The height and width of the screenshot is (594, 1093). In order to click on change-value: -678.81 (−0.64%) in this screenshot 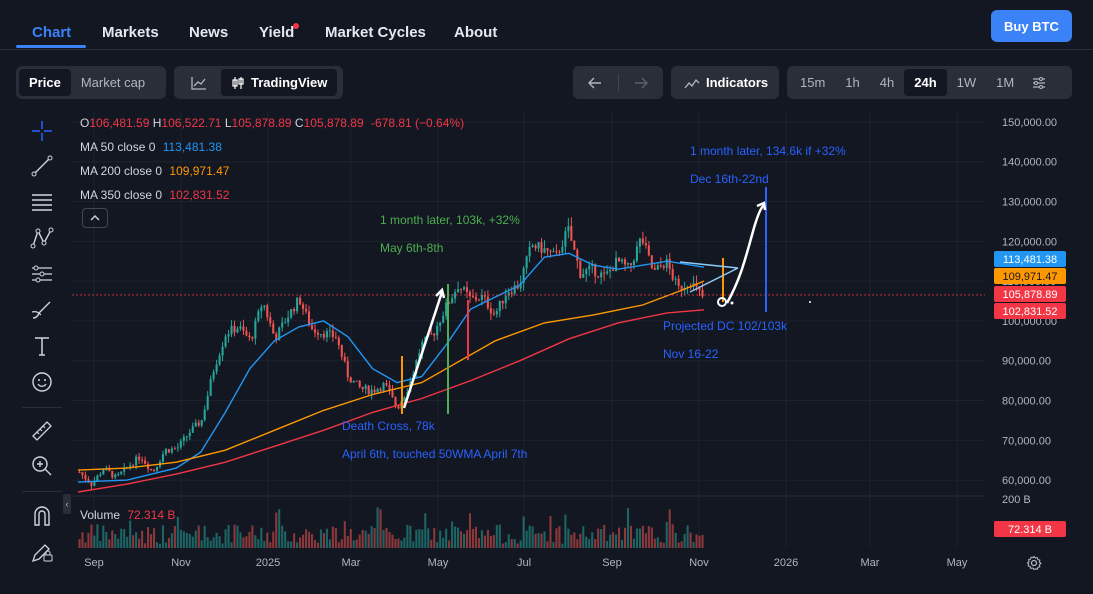, I will do `click(418, 123)`.